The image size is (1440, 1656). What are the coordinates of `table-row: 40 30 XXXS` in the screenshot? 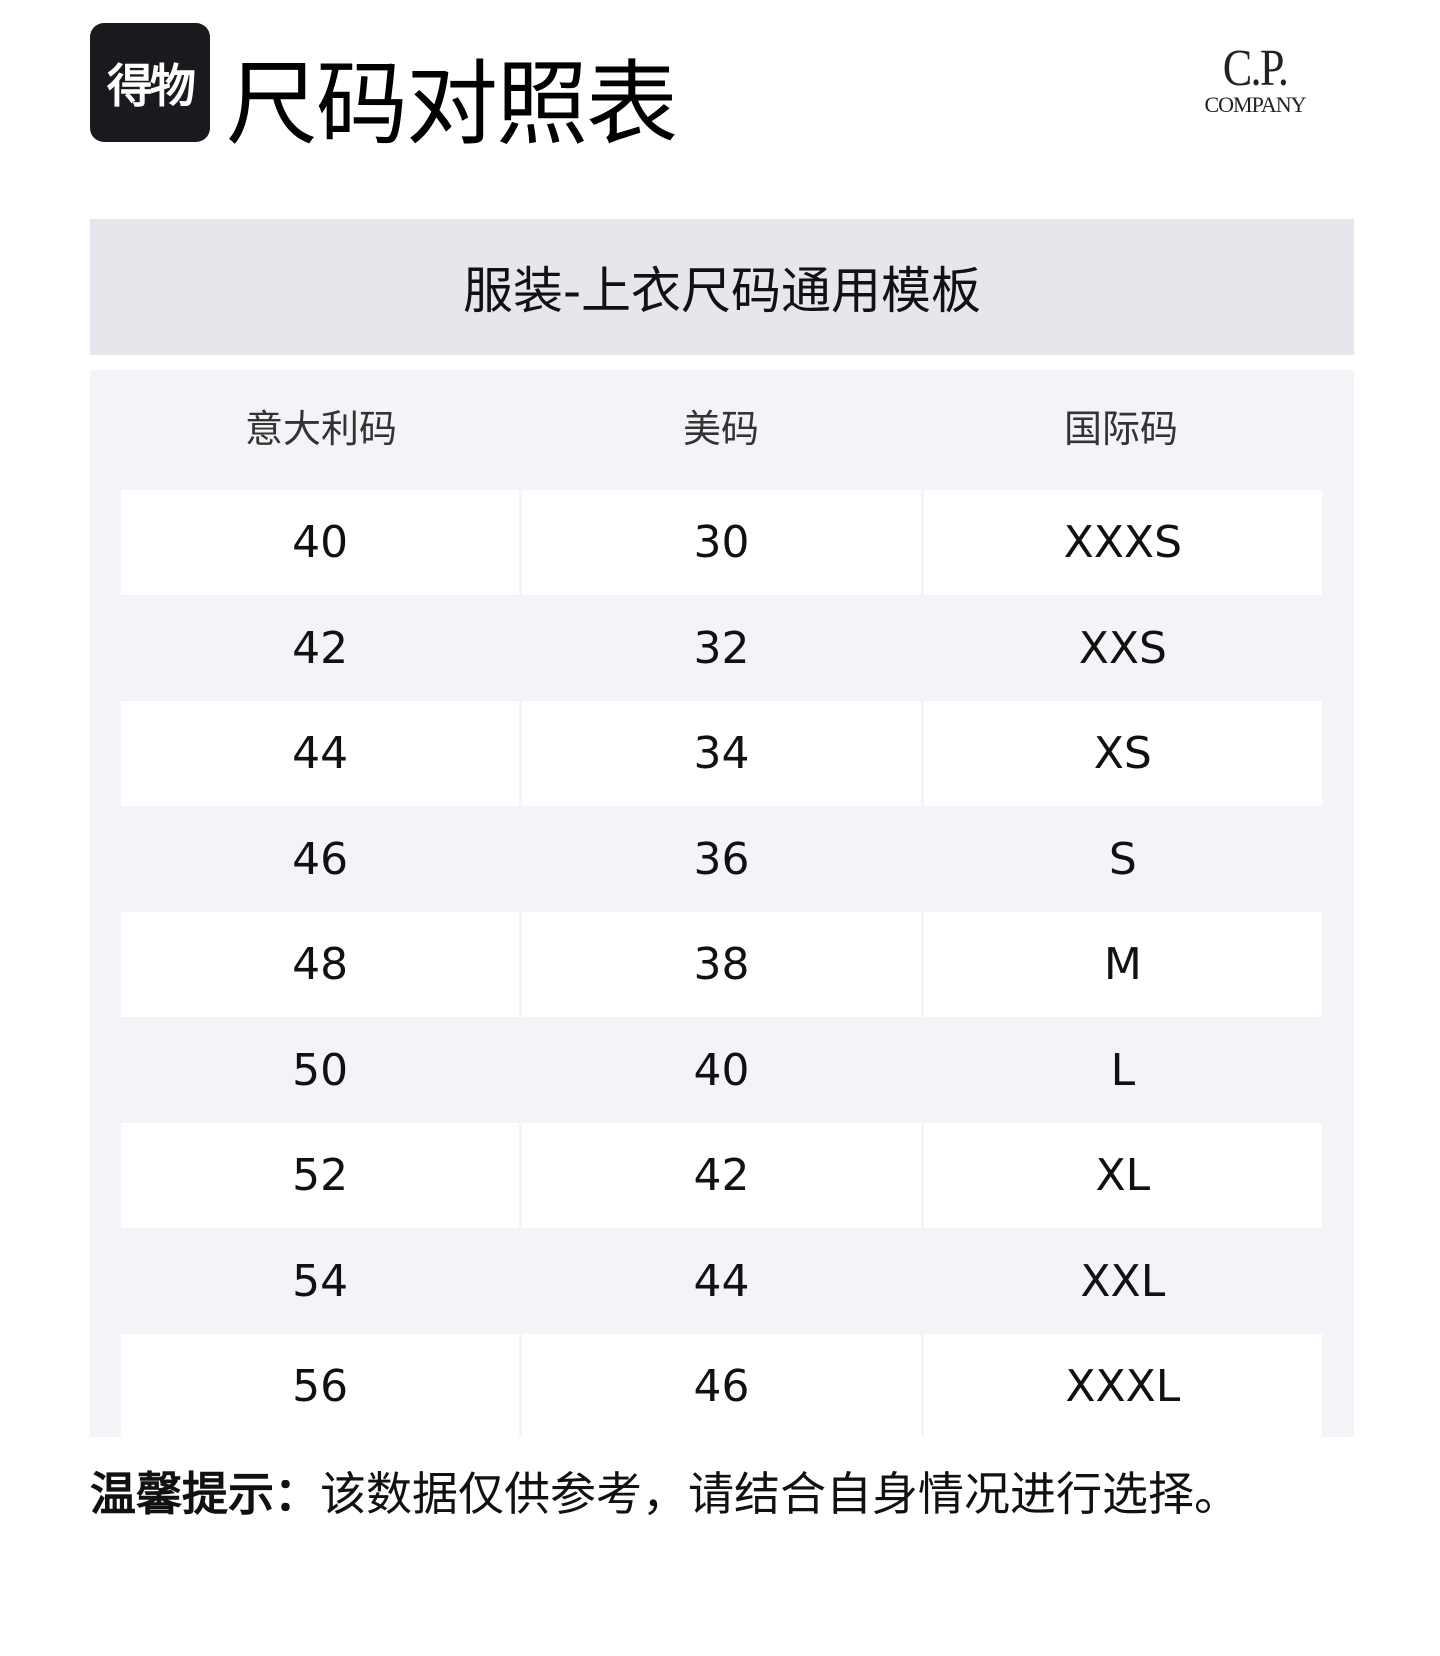 It's located at (721, 542).